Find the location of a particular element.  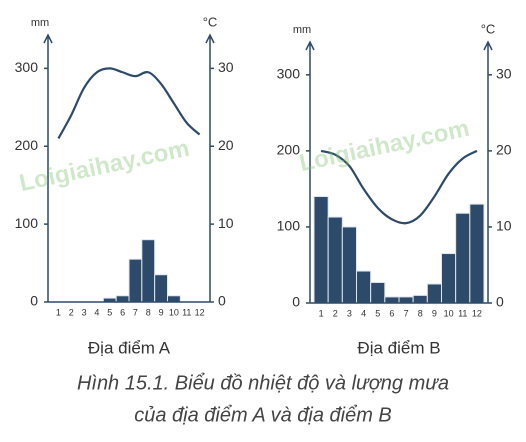

caption-line: Hình 15.1. Biểu đồ nhiệt độ và lượng mưa is located at coordinates (263, 383).